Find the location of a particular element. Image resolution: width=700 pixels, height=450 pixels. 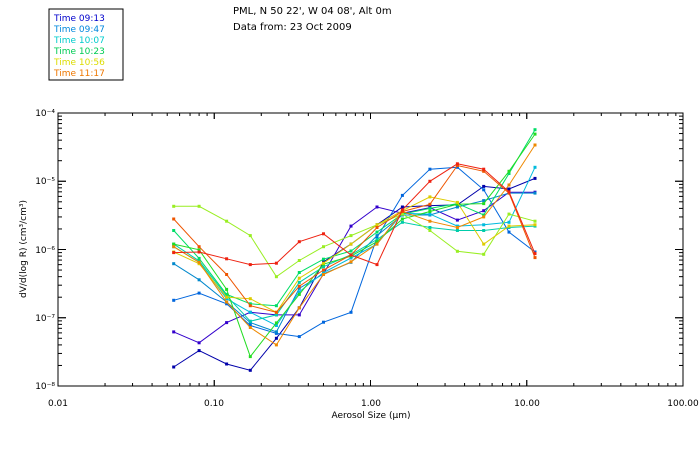

chart-subtitle: Data from: 23 Oct 2009 is located at coordinates (292, 27).